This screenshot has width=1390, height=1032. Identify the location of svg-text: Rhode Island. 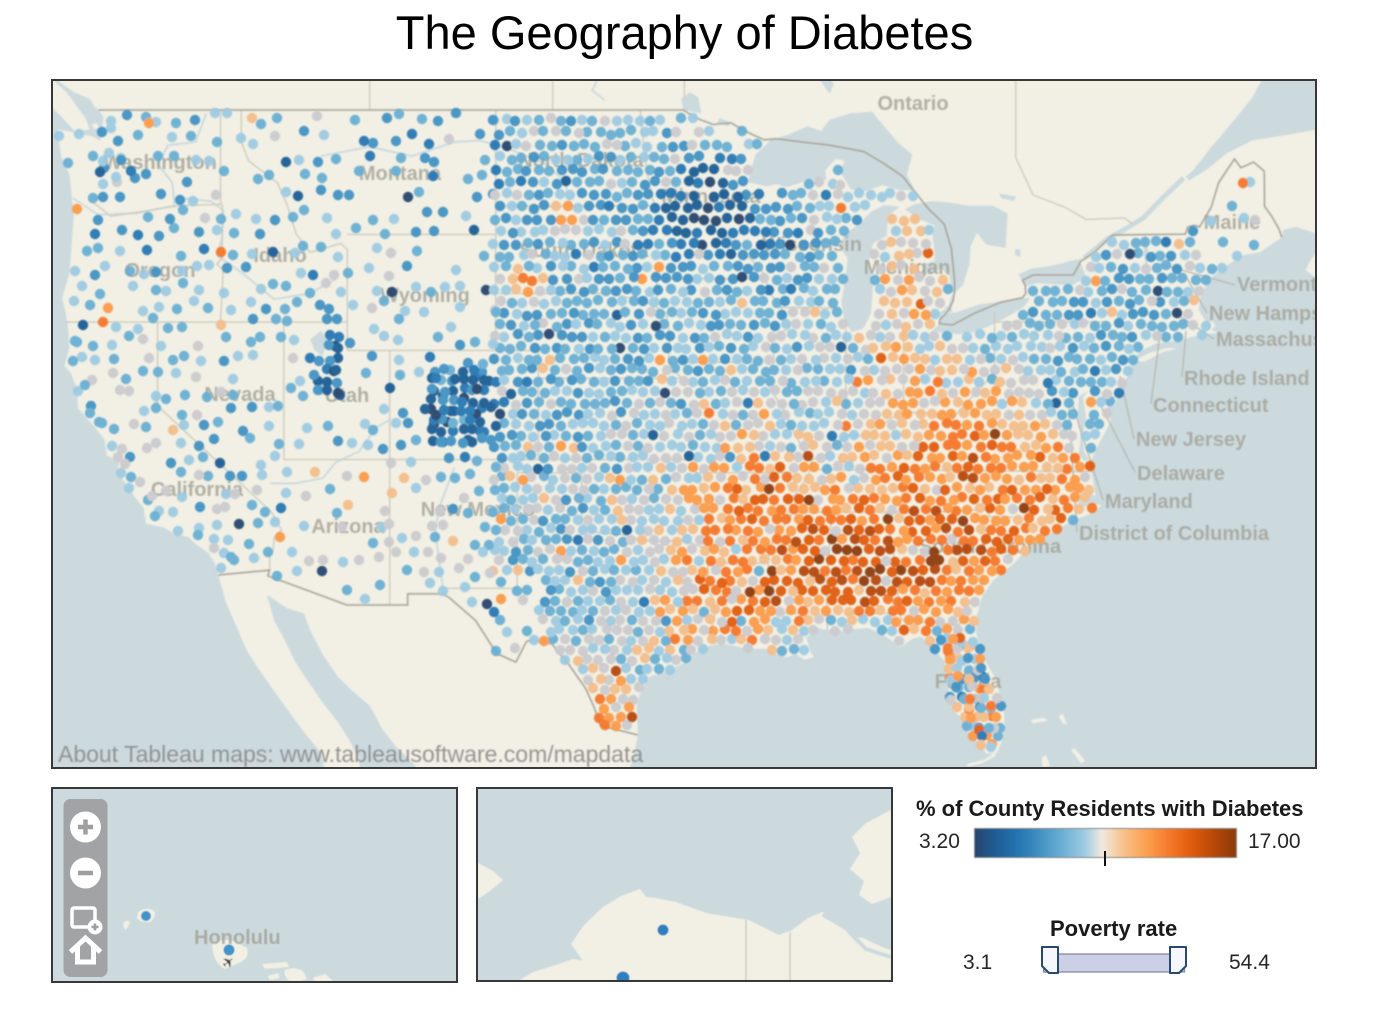
(1247, 379).